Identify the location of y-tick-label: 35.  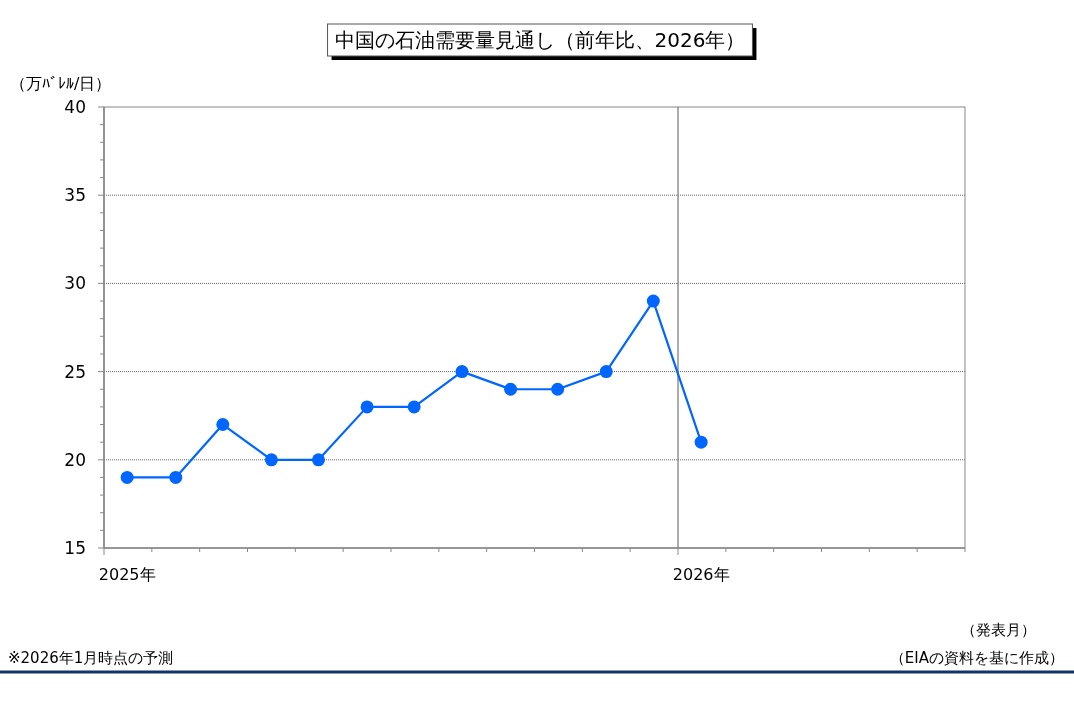
(75, 195).